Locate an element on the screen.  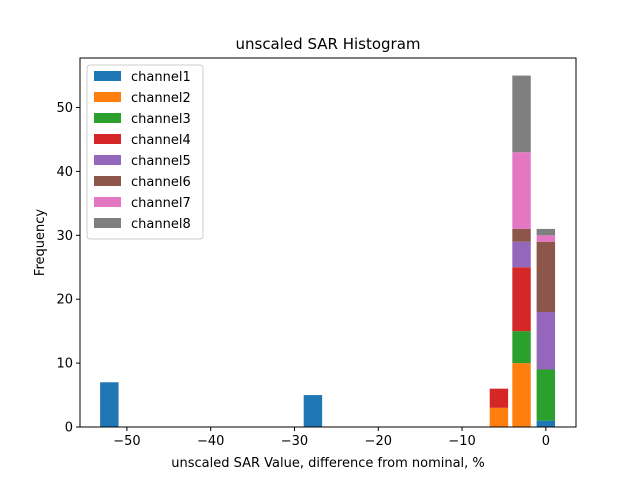
legend-label-channel6: channel6 is located at coordinates (161, 182).